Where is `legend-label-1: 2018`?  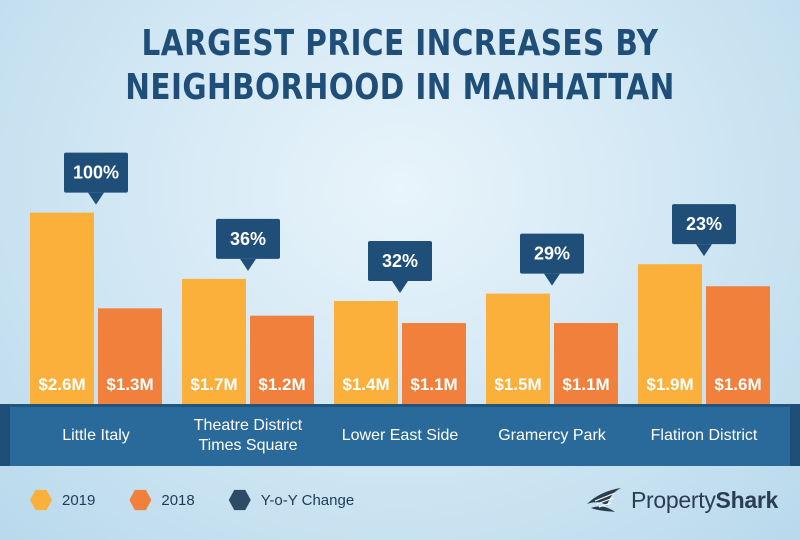
legend-label-1: 2018 is located at coordinates (178, 500).